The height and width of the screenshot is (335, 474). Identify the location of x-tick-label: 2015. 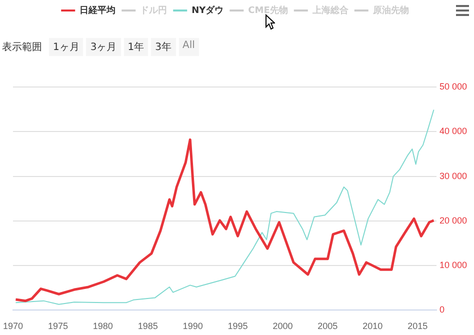
(418, 326).